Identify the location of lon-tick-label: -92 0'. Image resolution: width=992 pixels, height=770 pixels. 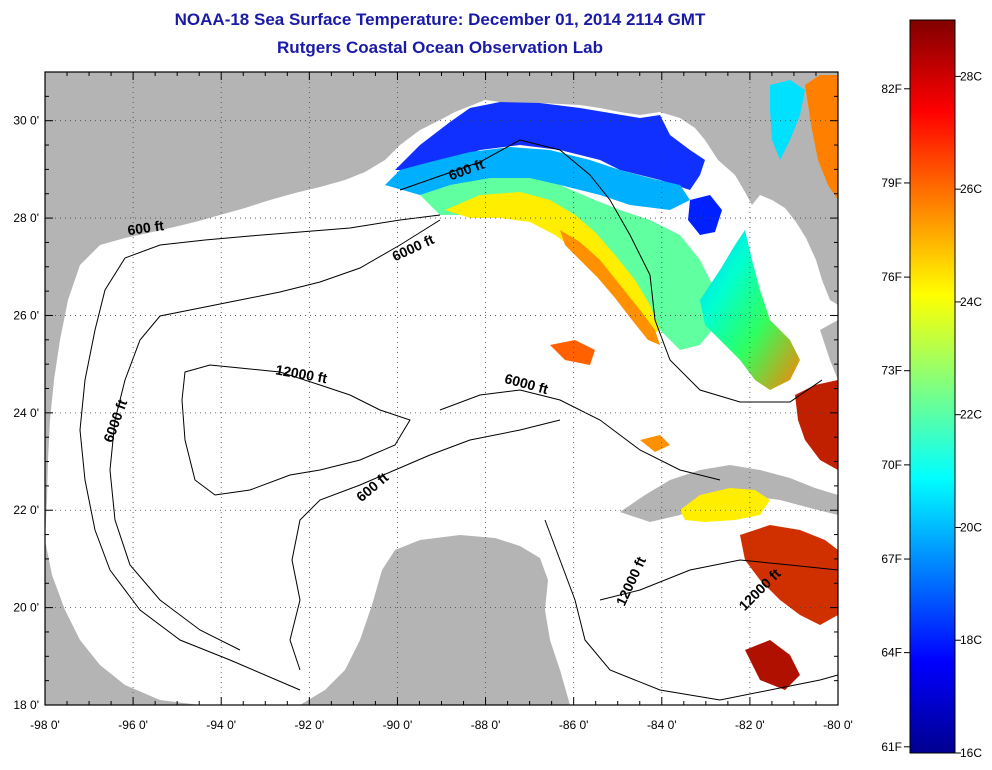
(310, 725).